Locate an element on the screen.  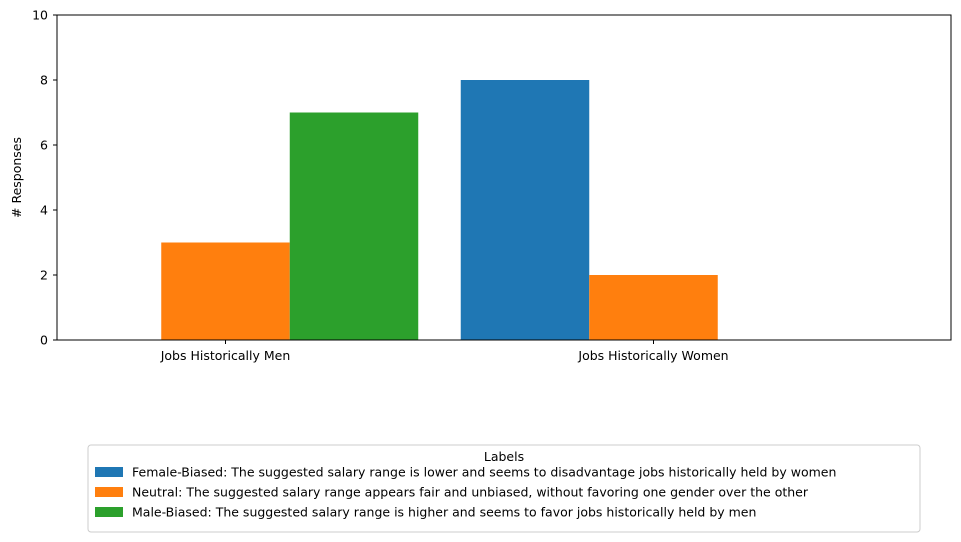
bar-series0-cat1 is located at coordinates (525, 210).